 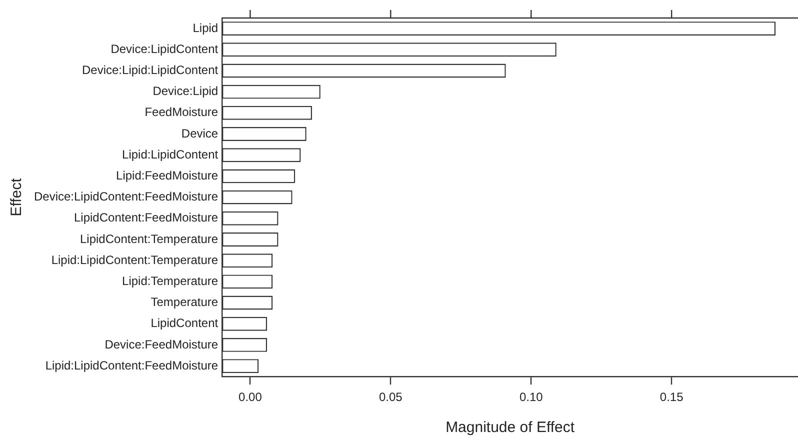 What do you see at coordinates (185, 91) in the screenshot?
I see `y-tick-label: Device:Lipid` at bounding box center [185, 91].